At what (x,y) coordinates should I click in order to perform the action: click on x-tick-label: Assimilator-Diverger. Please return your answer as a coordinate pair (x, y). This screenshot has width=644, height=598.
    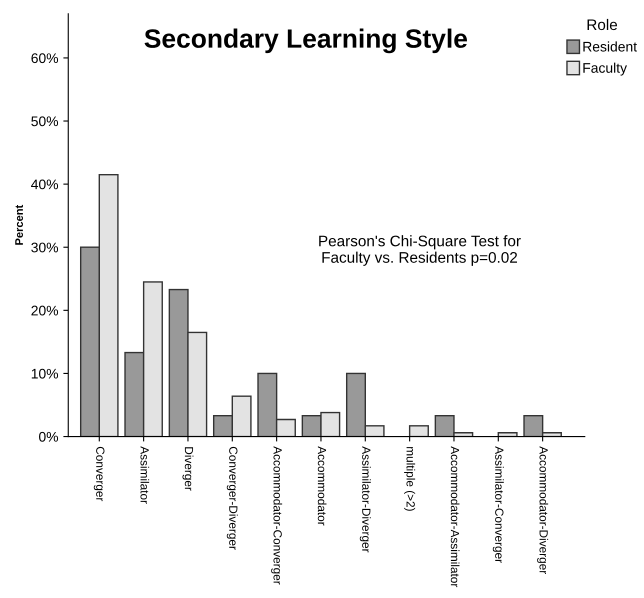
    Looking at the image, I should click on (365, 499).